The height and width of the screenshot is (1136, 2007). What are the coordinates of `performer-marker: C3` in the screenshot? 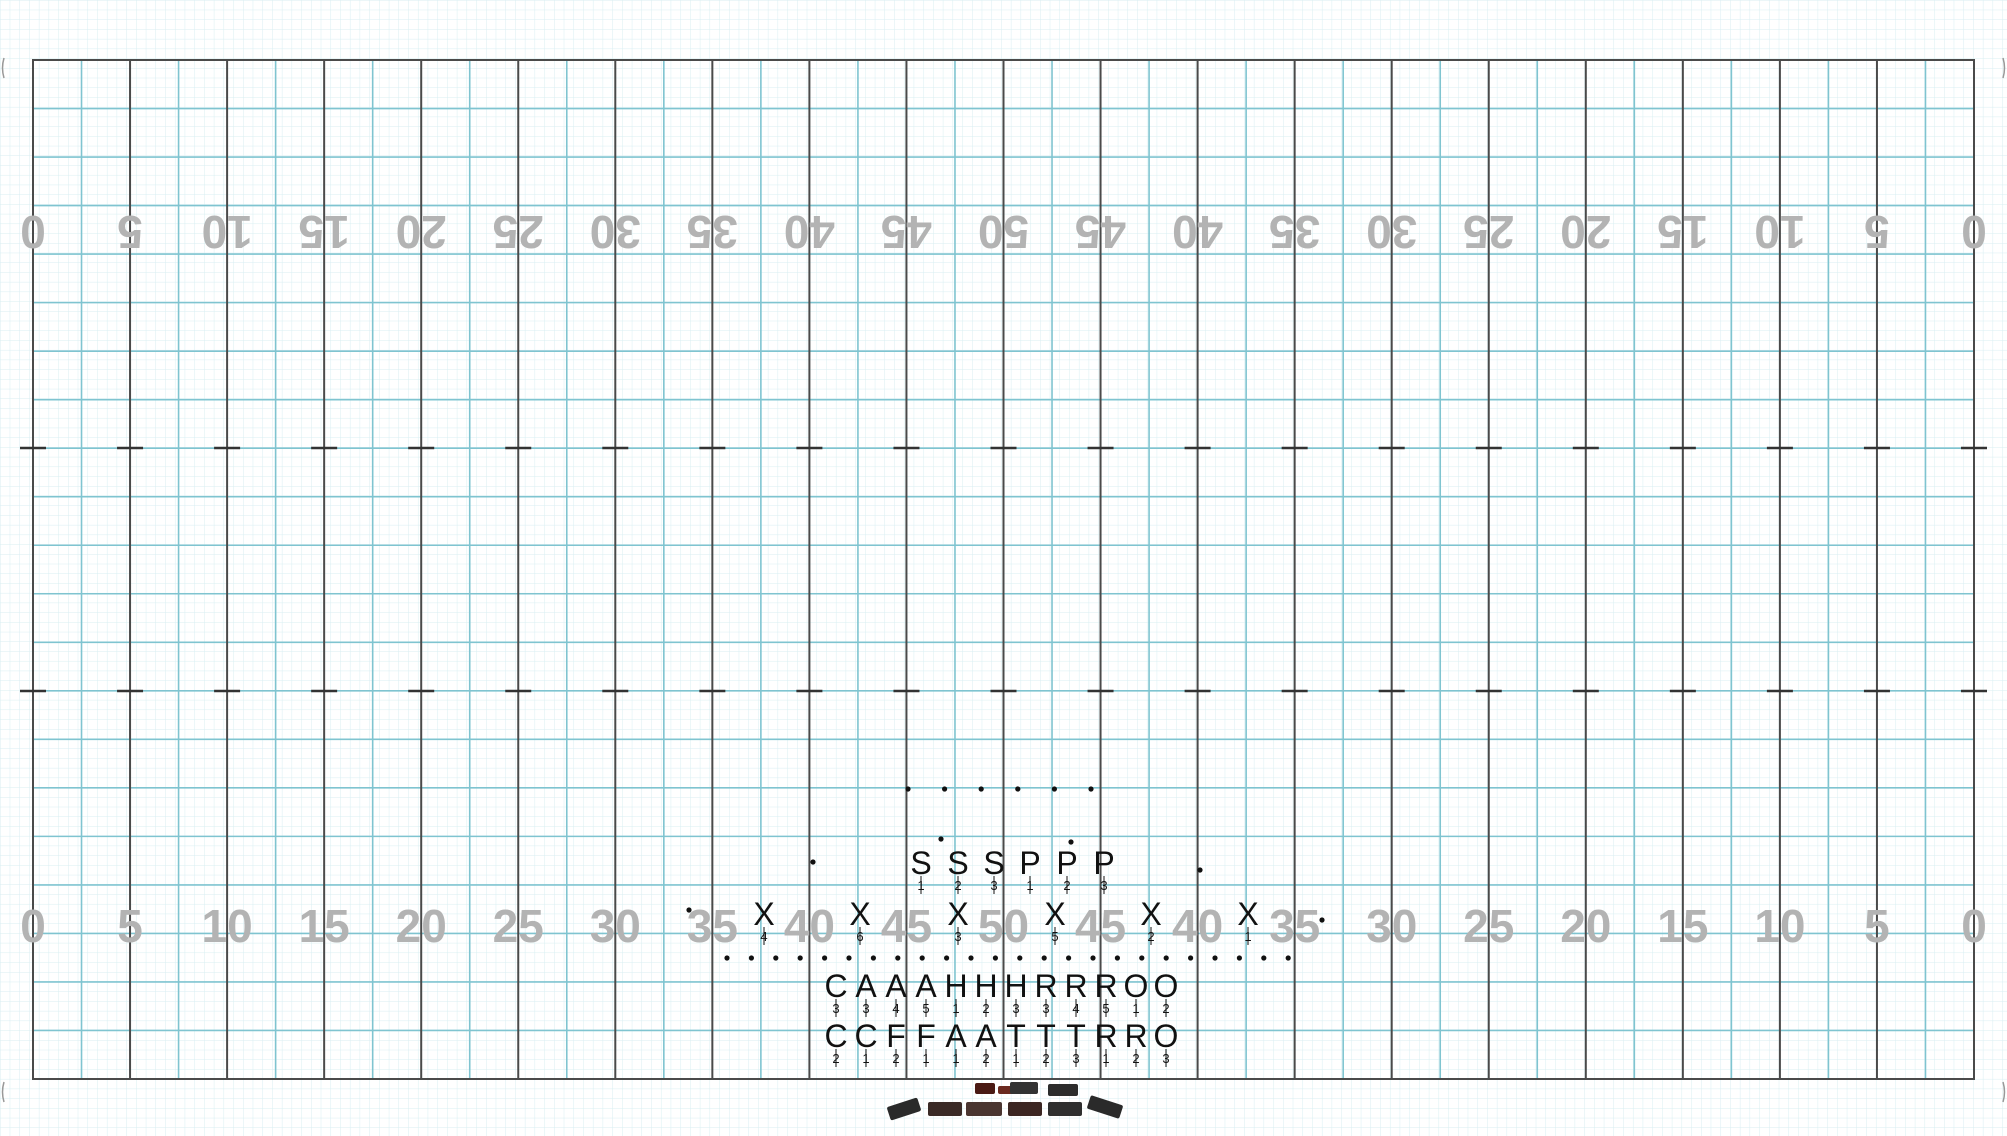 It's located at (836, 992).